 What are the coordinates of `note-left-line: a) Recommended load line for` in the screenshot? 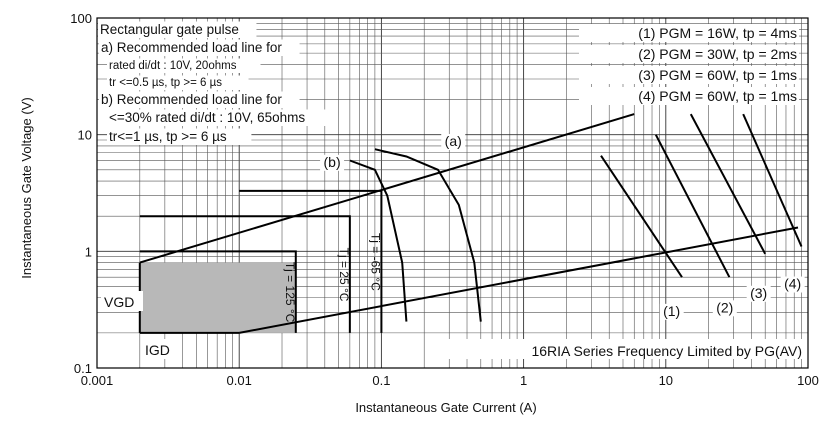 It's located at (191, 47).